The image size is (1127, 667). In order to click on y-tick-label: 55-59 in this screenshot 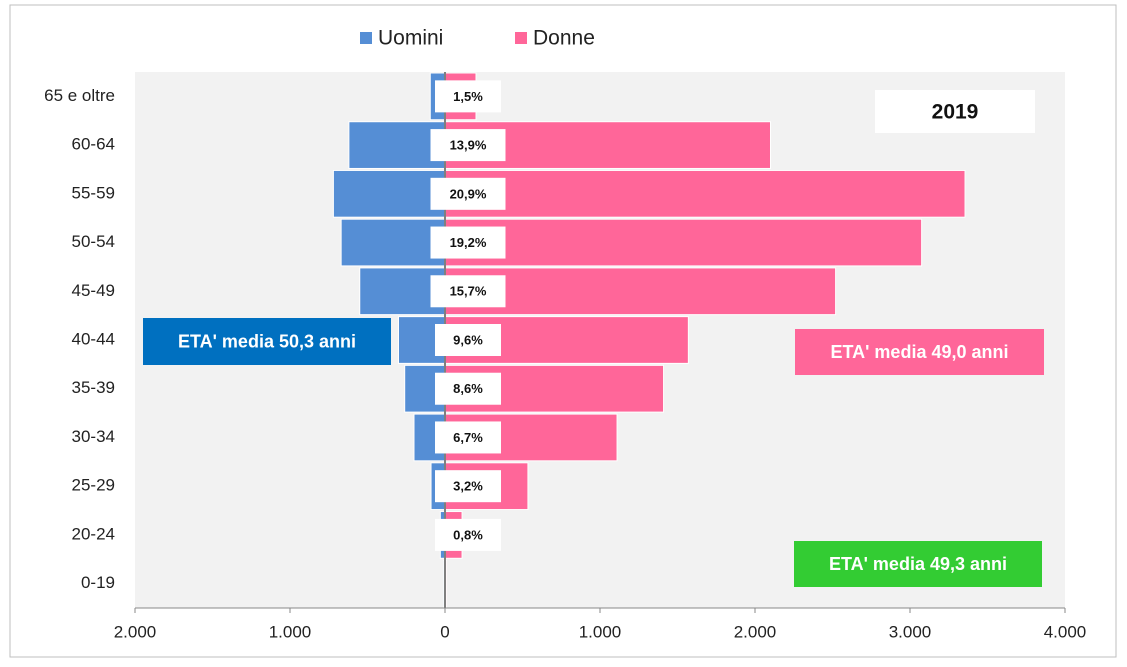, I will do `click(93, 192)`.